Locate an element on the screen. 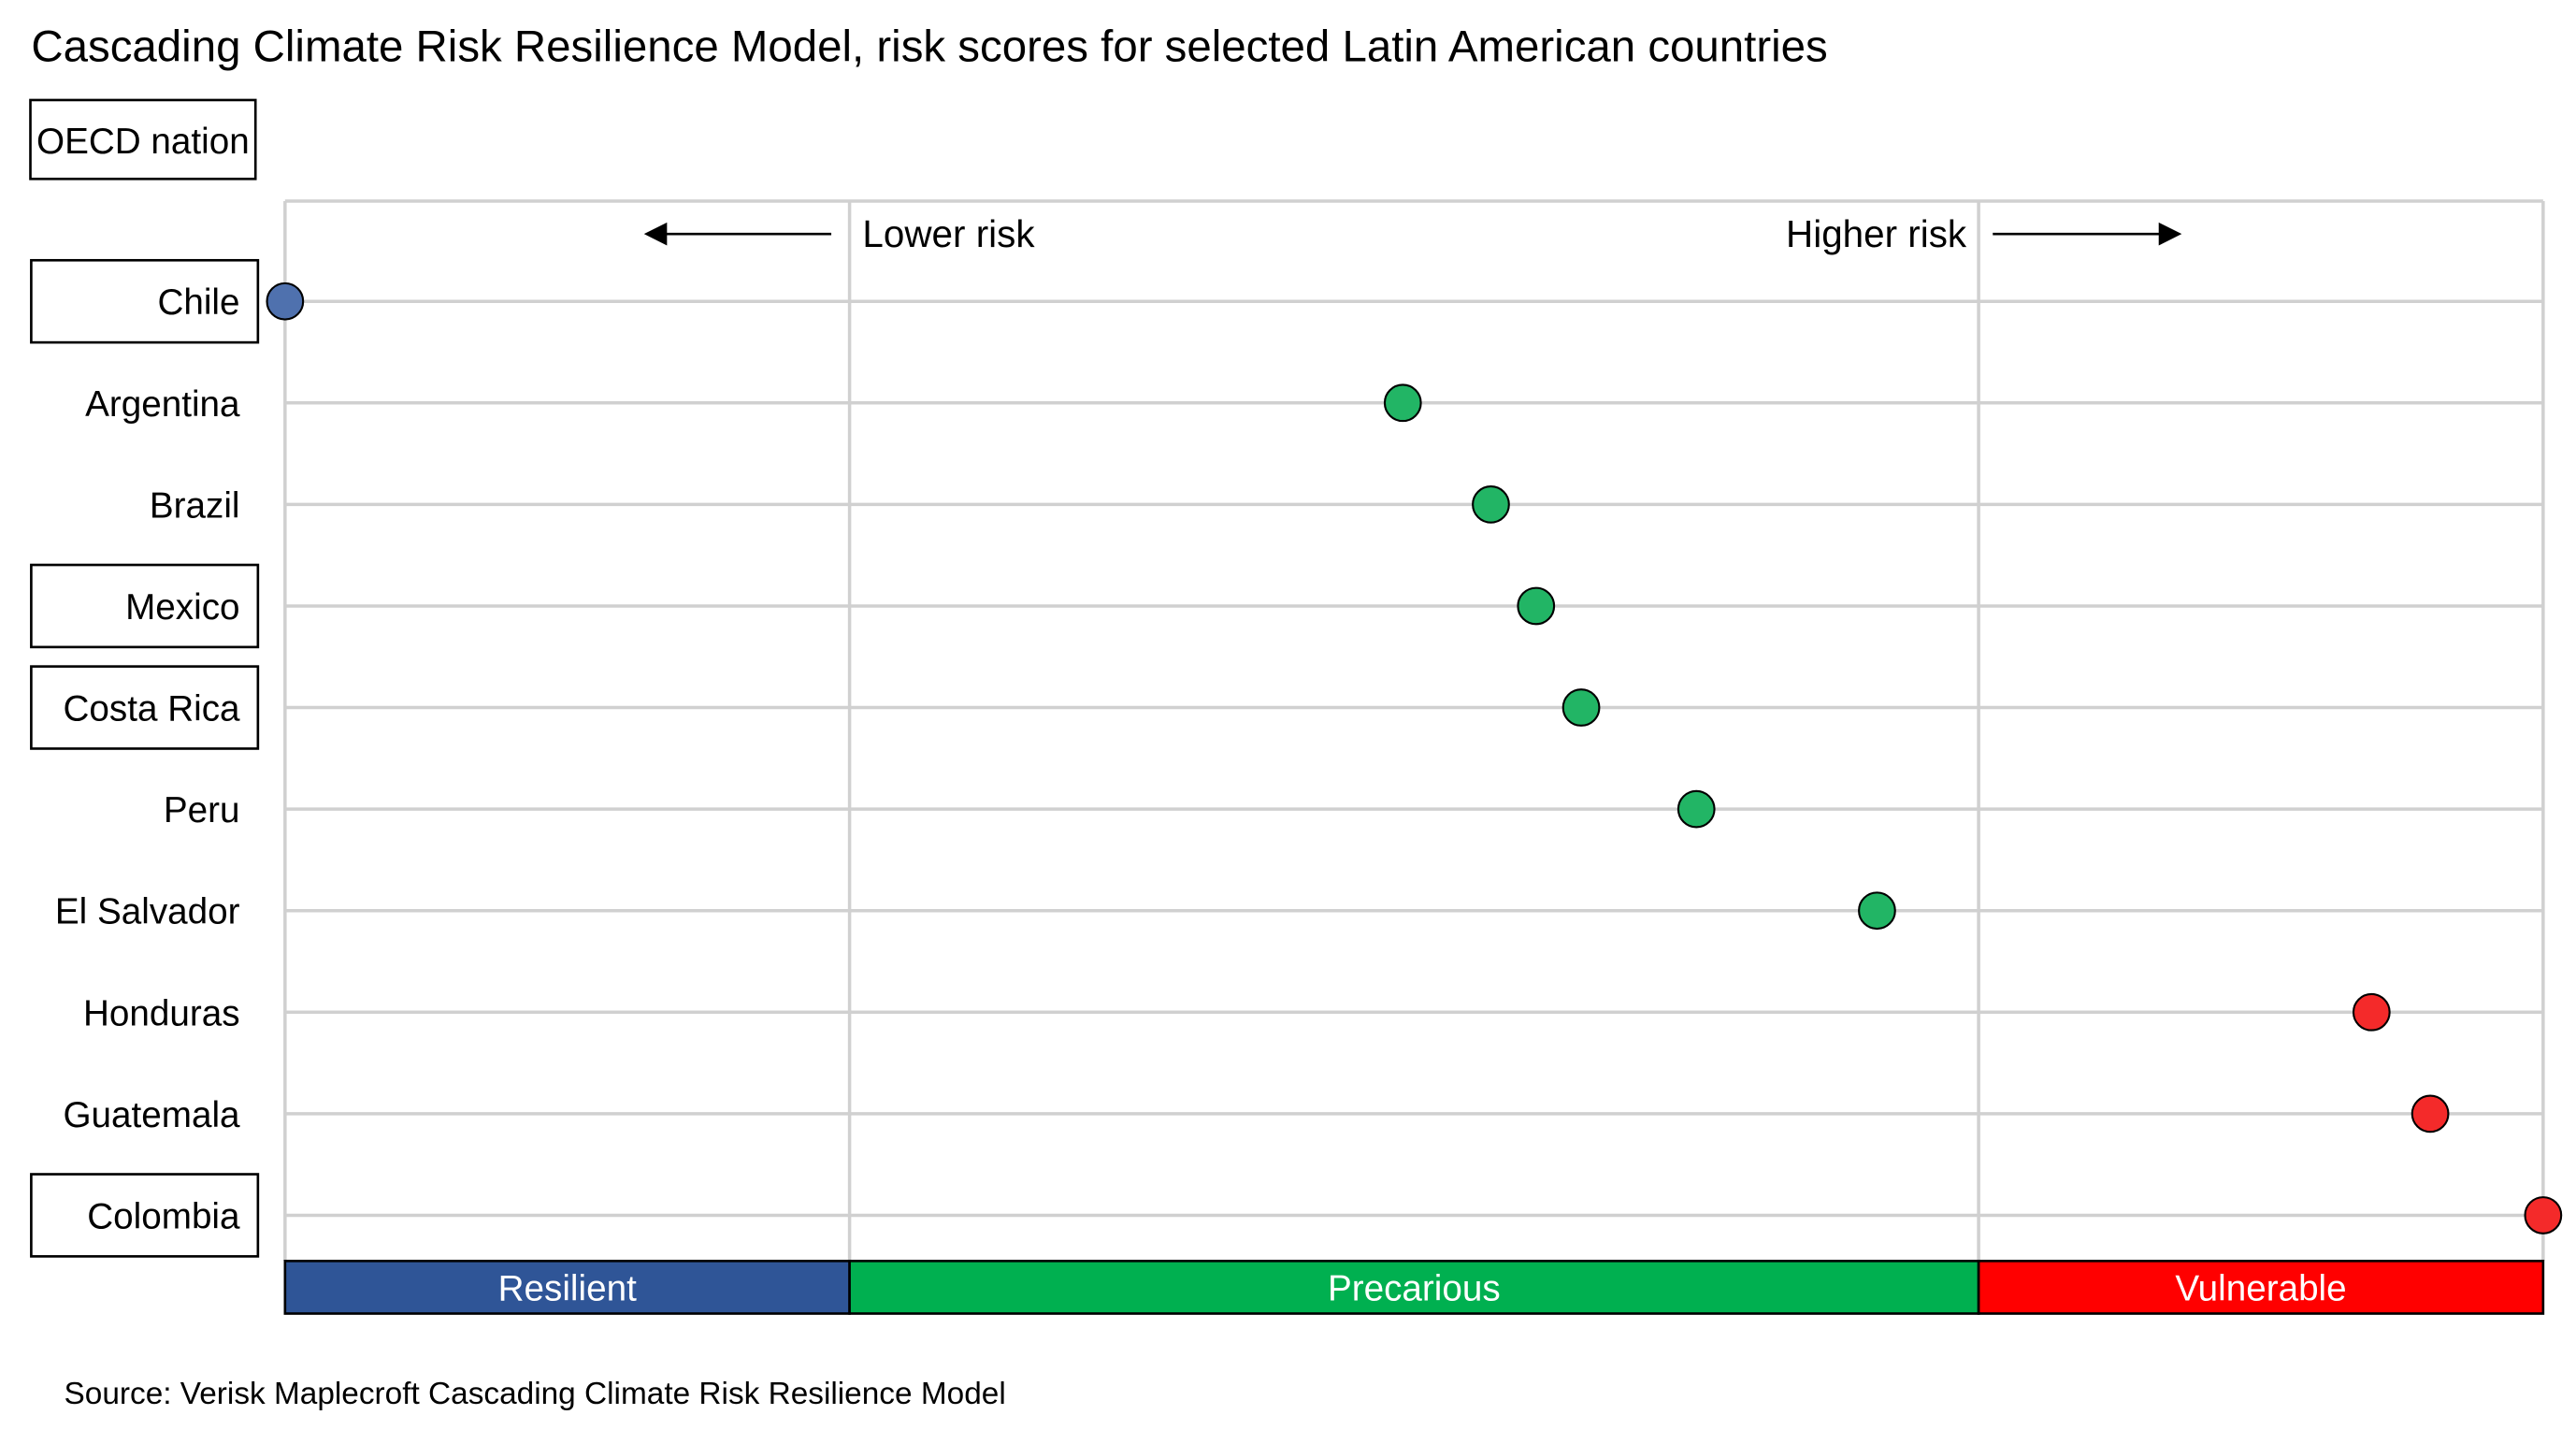  country-label-argentina: Argentina is located at coordinates (163, 404).